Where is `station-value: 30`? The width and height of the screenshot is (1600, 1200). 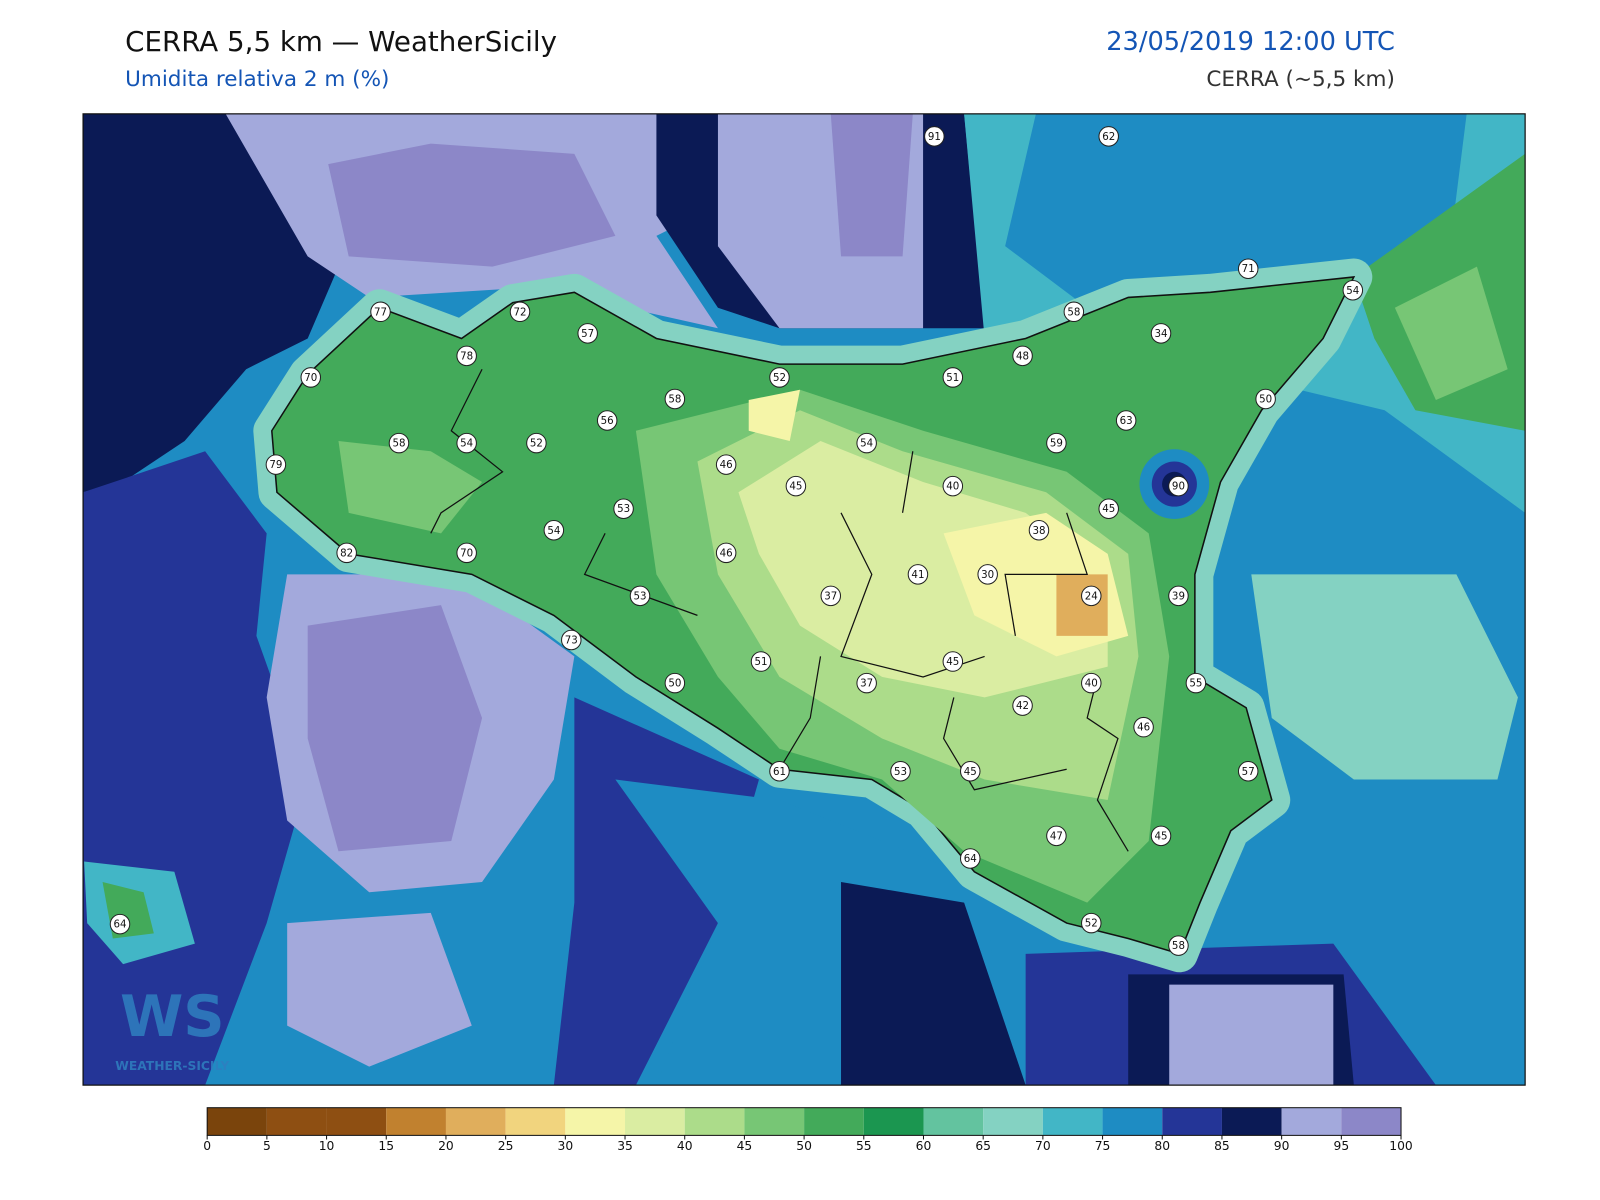
station-value: 30 is located at coordinates (987, 575).